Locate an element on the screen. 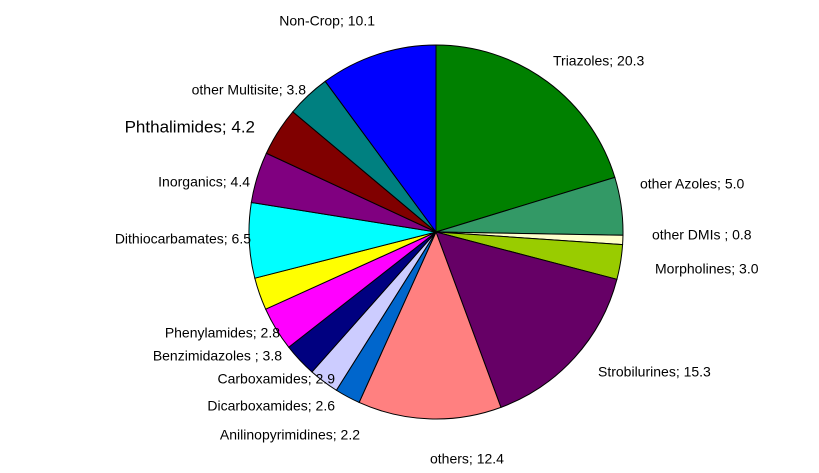 The image size is (819, 473). slice-label: Non-Crop; 10.1 is located at coordinates (327, 21).